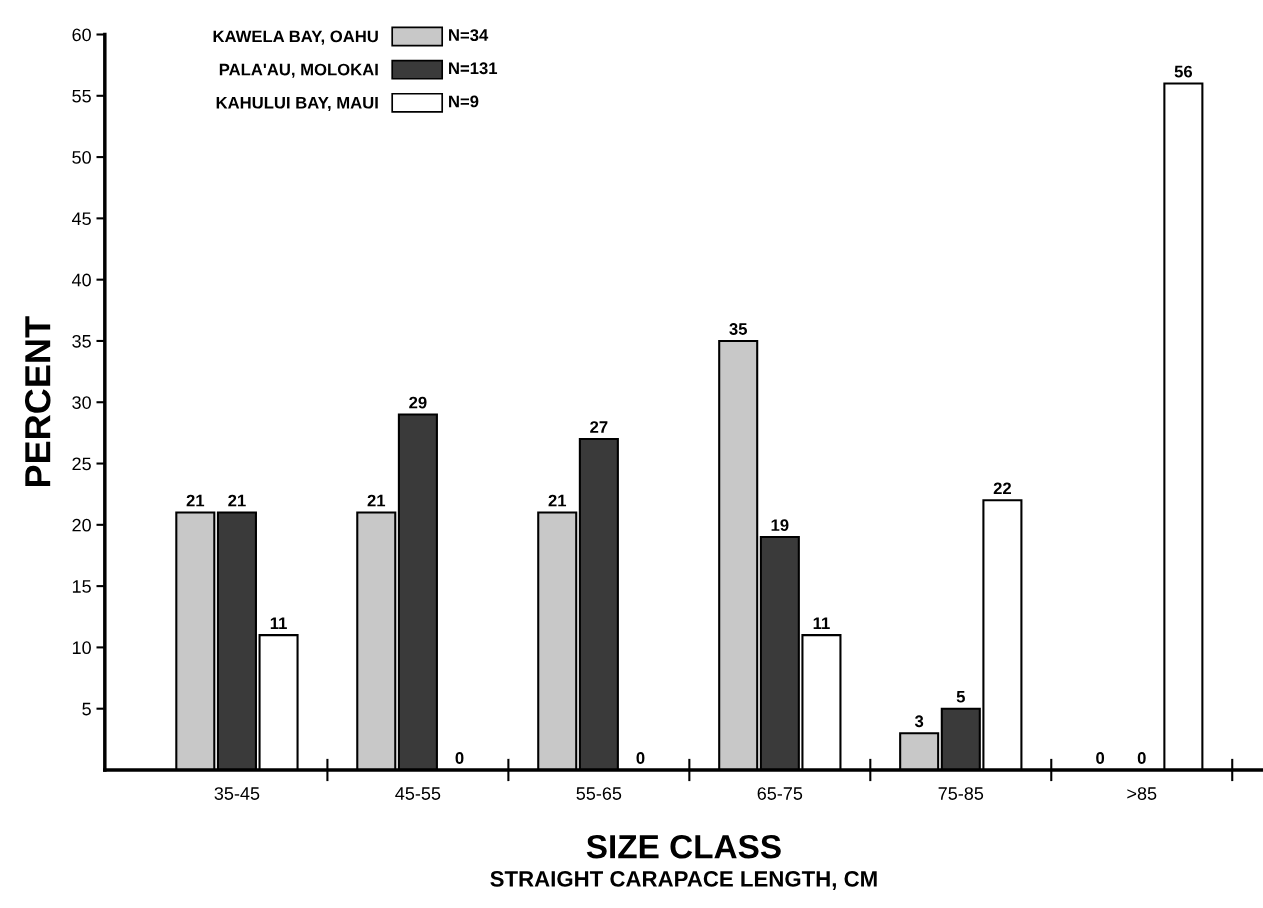 This screenshot has height=908, width=1263. I want to click on data-label: 29, so click(418, 402).